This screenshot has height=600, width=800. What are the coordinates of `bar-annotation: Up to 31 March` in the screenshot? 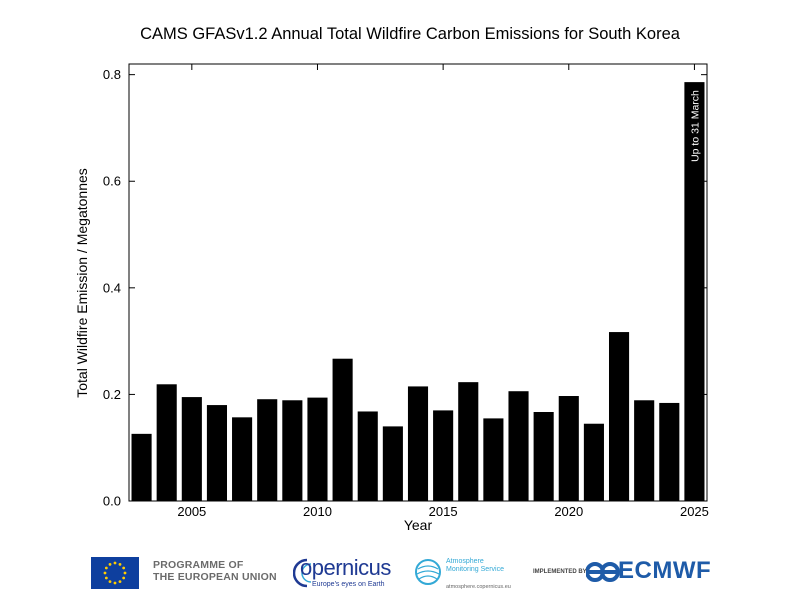 It's located at (695, 126).